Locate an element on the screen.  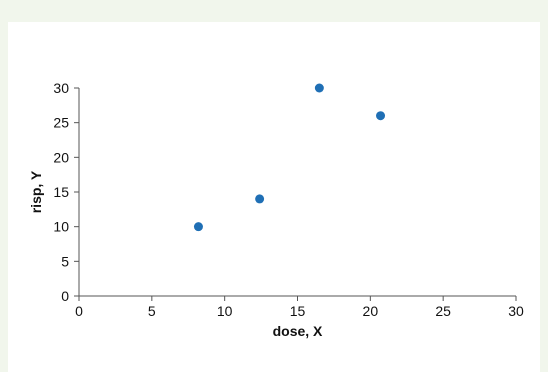
y-tick-label: 30 is located at coordinates (61, 88).